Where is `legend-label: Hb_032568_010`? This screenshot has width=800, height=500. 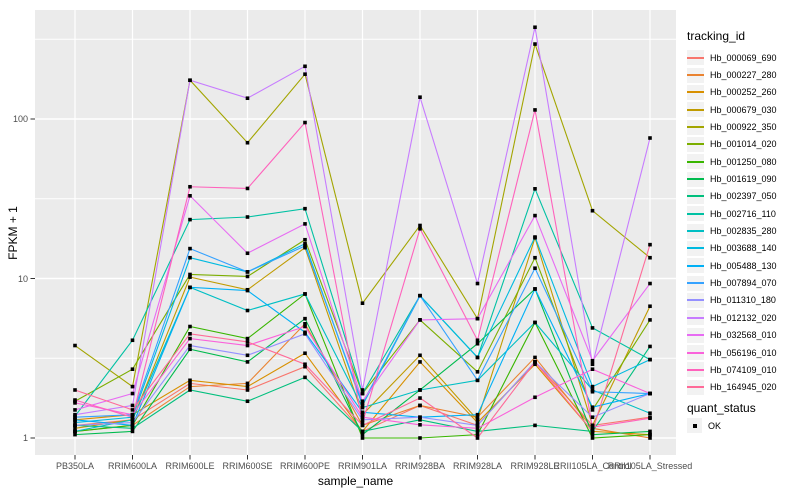 legend-label: Hb_032568_010 is located at coordinates (743, 335).